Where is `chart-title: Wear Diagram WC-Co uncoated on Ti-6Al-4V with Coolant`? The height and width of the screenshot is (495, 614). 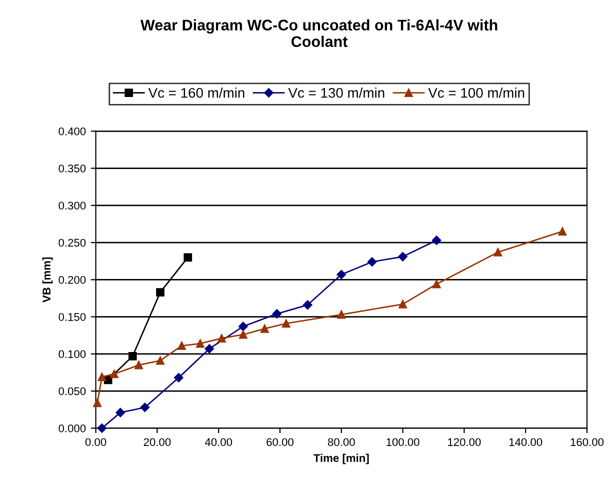 chart-title: Wear Diagram WC-Co uncoated on Ti-6Al-4V with Coolant is located at coordinates (319, 33).